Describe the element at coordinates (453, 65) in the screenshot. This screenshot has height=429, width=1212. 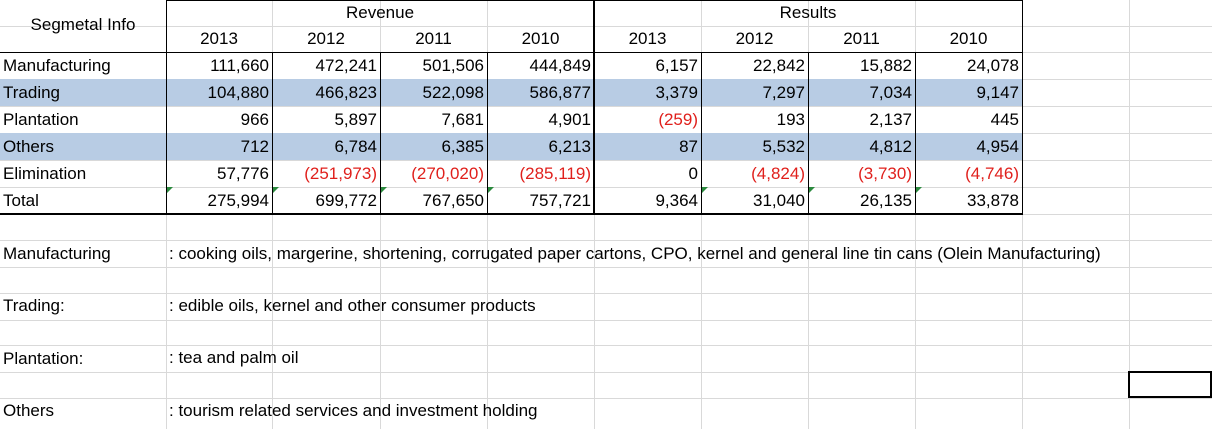
I see `data-cell: 501,506` at that location.